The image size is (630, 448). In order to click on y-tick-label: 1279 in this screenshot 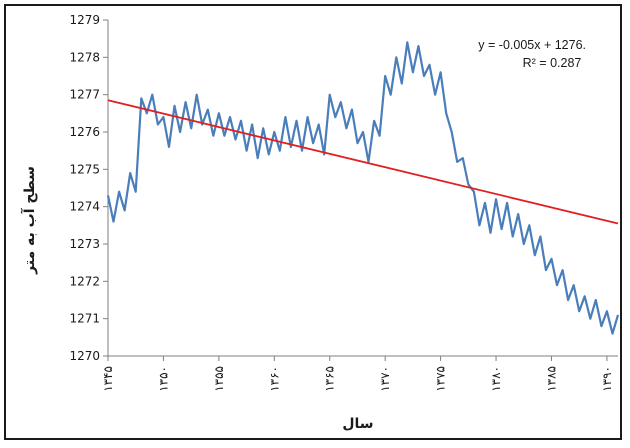, I will do `click(84, 20)`.